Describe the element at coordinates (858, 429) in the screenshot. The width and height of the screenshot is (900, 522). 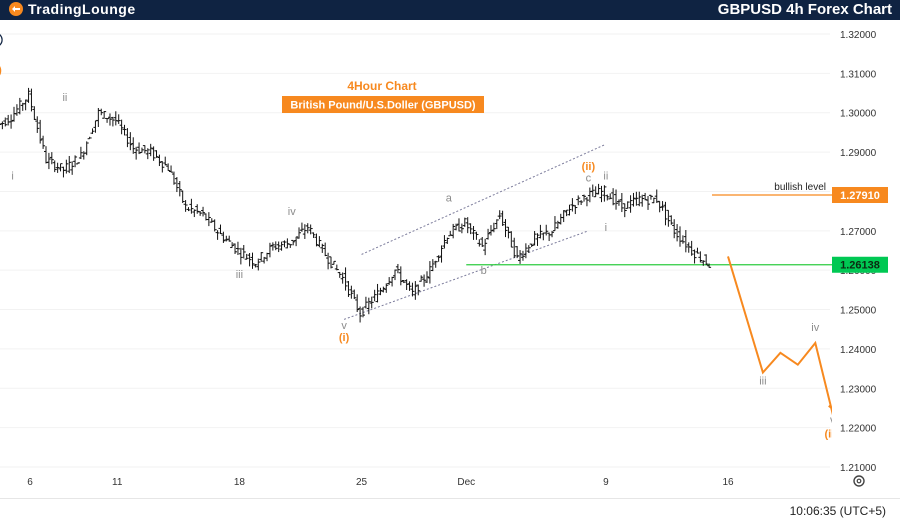
I see `y-tick-label: 1.22000` at that location.